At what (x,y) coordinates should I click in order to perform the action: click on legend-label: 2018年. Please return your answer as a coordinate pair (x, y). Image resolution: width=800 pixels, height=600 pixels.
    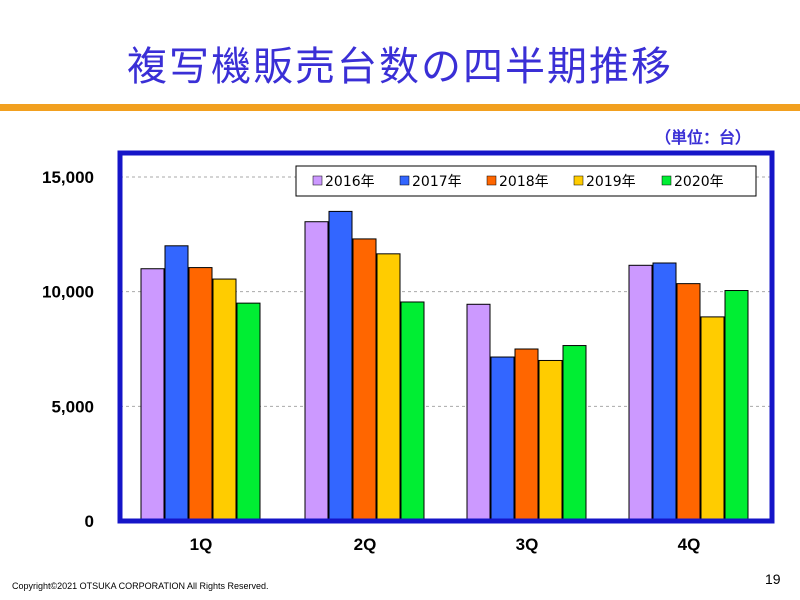
    Looking at the image, I should click on (524, 182).